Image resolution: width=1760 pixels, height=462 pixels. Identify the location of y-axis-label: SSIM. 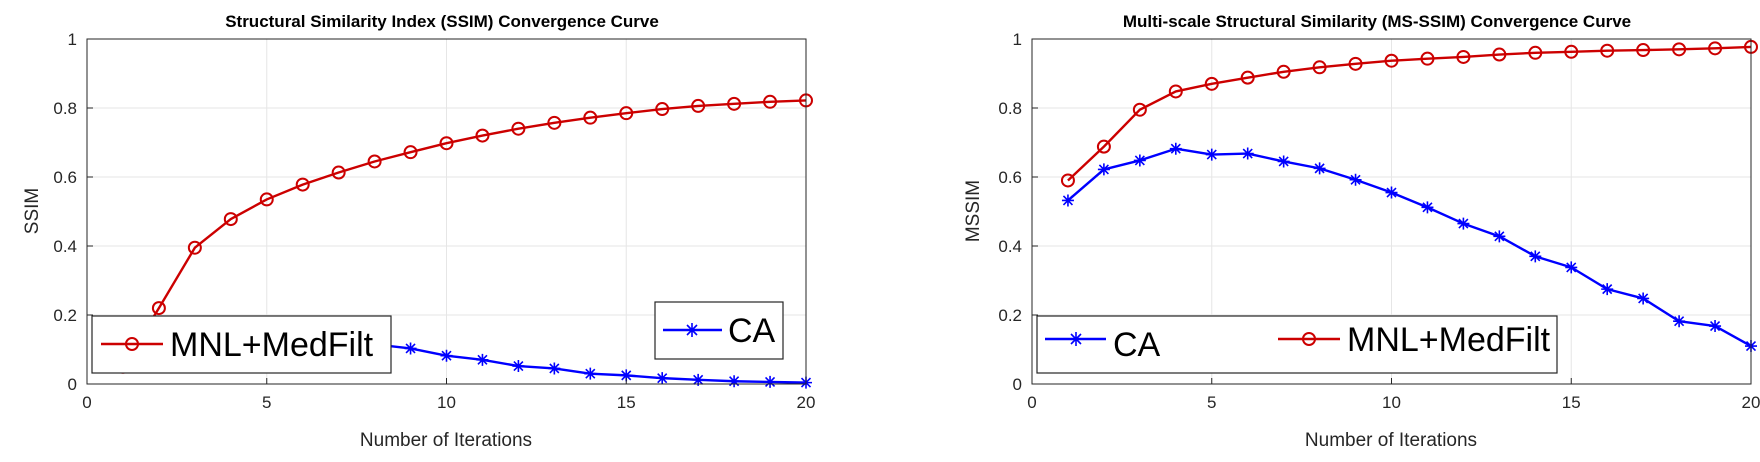
(32, 211).